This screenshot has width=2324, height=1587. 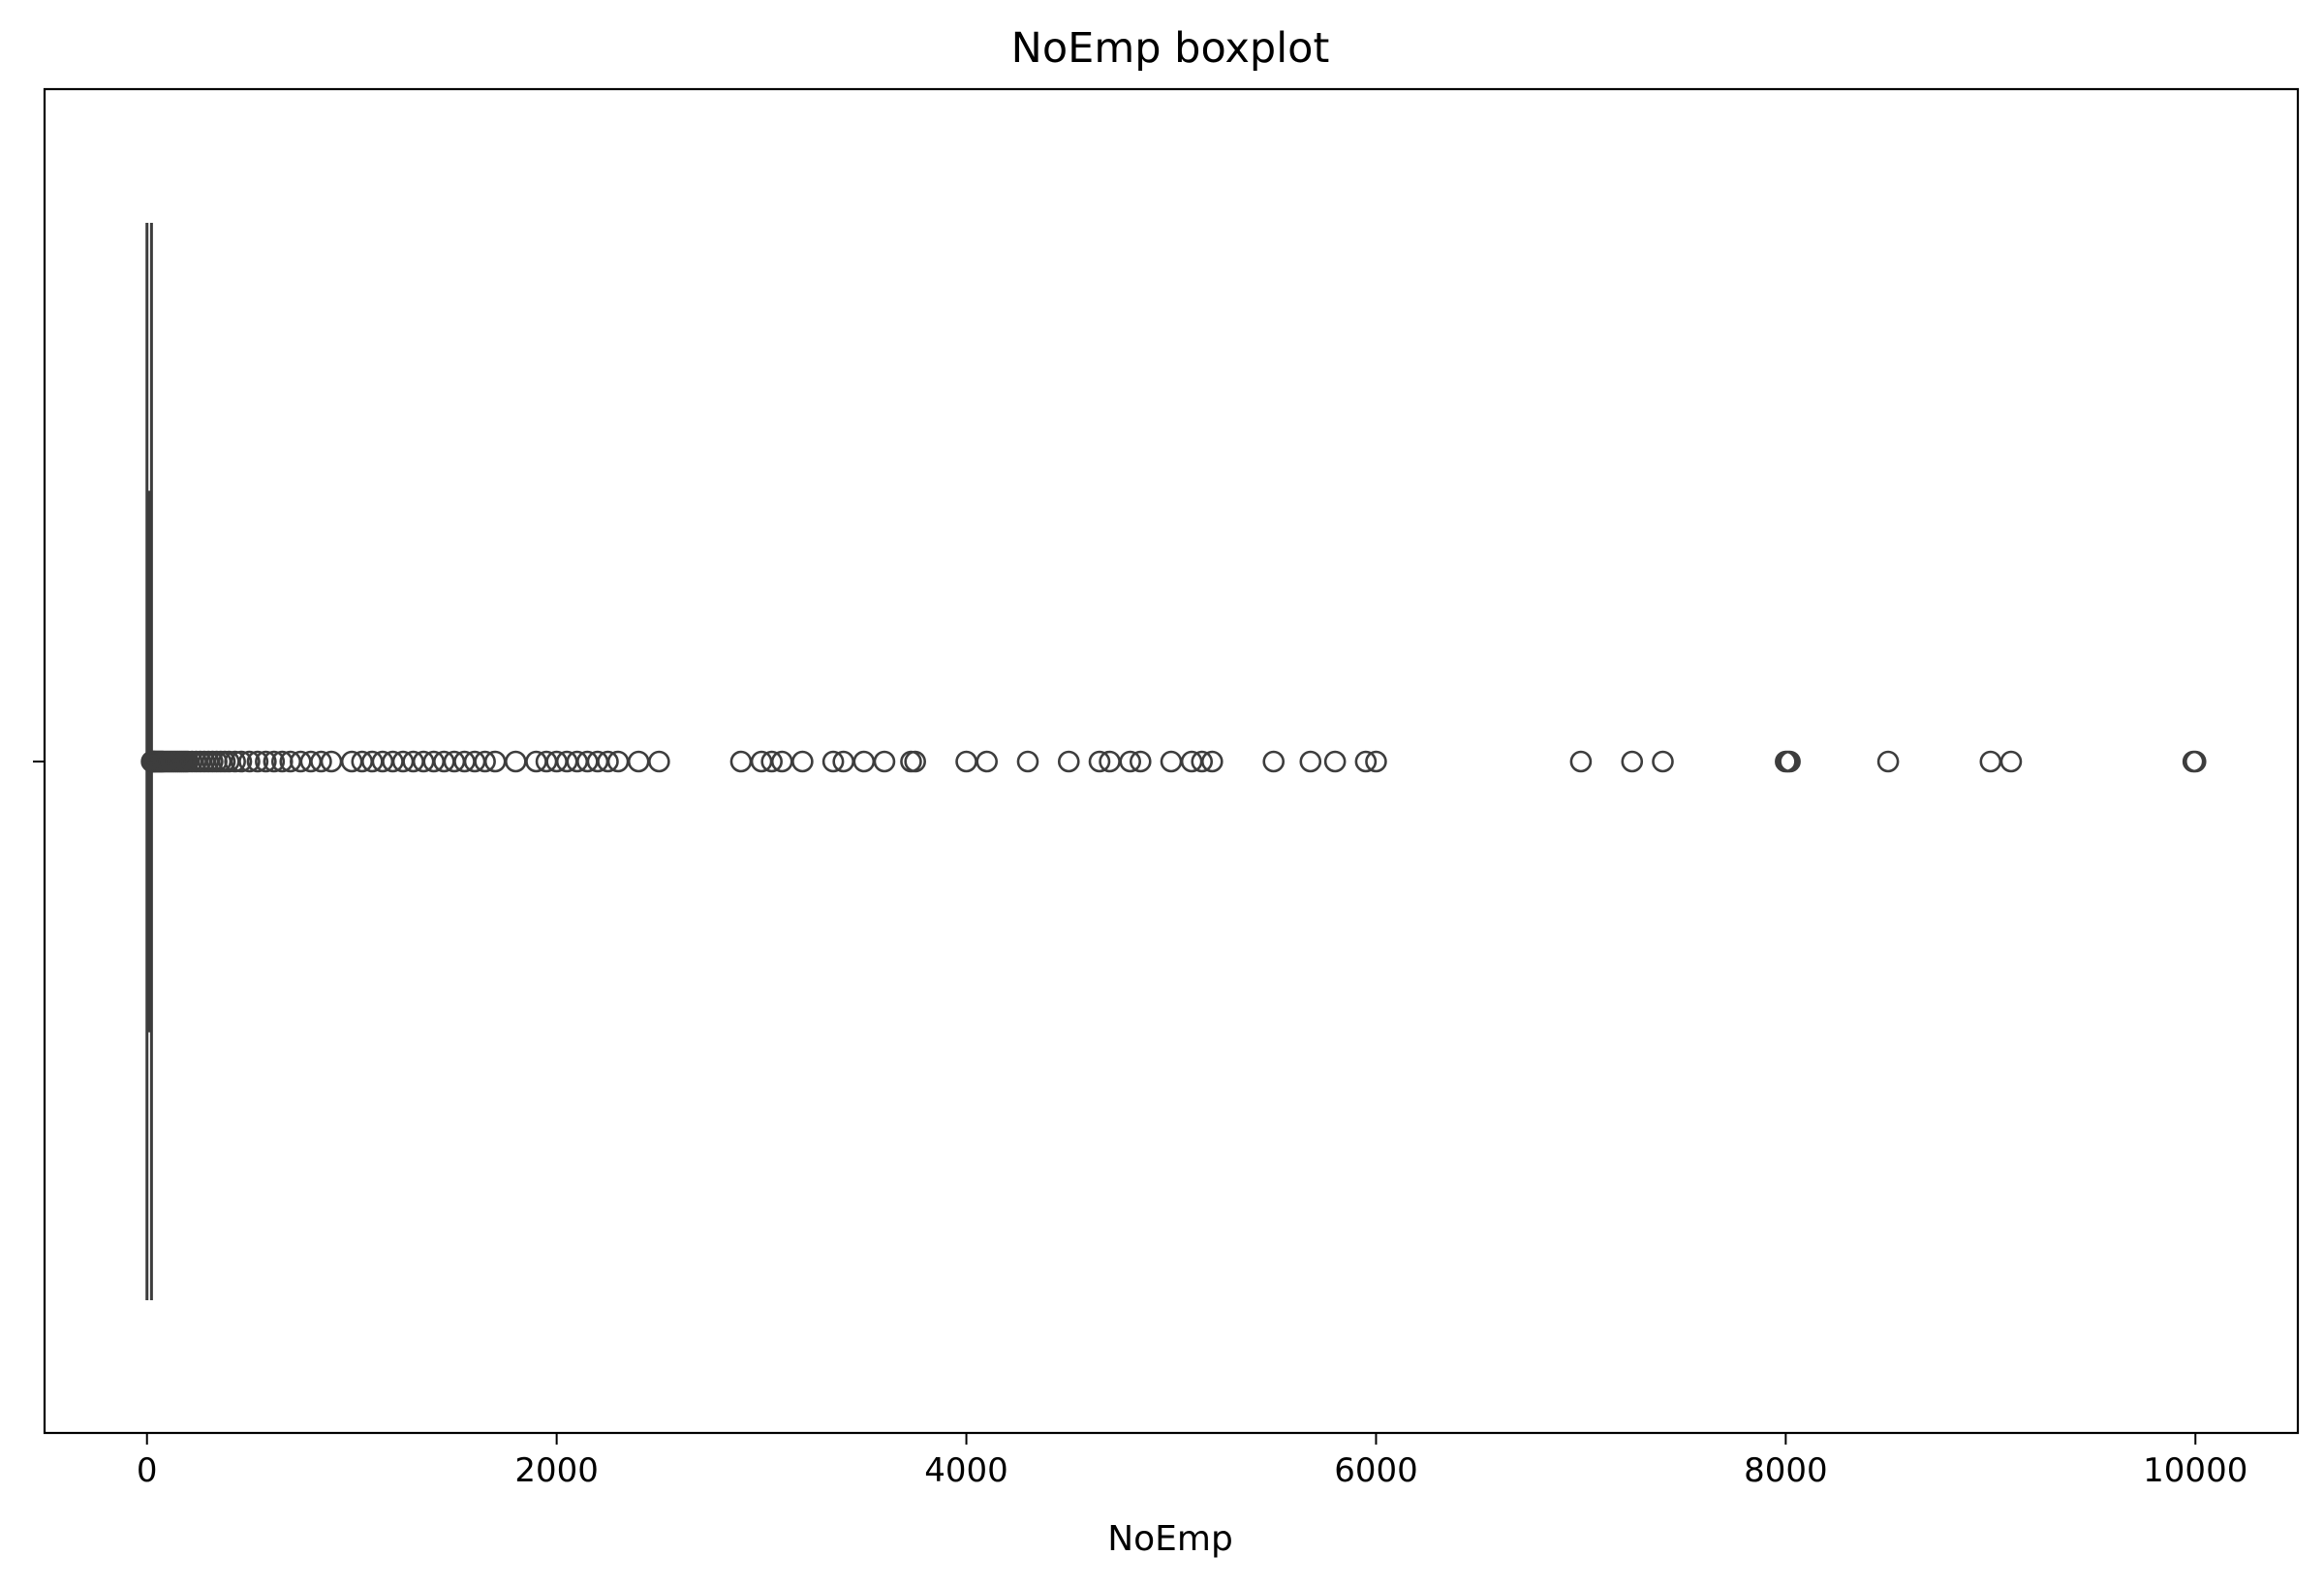 What do you see at coordinates (1192, 1462) in the screenshot?
I see `x-axis: 0 2000 4000 6000 8000 10000` at bounding box center [1192, 1462].